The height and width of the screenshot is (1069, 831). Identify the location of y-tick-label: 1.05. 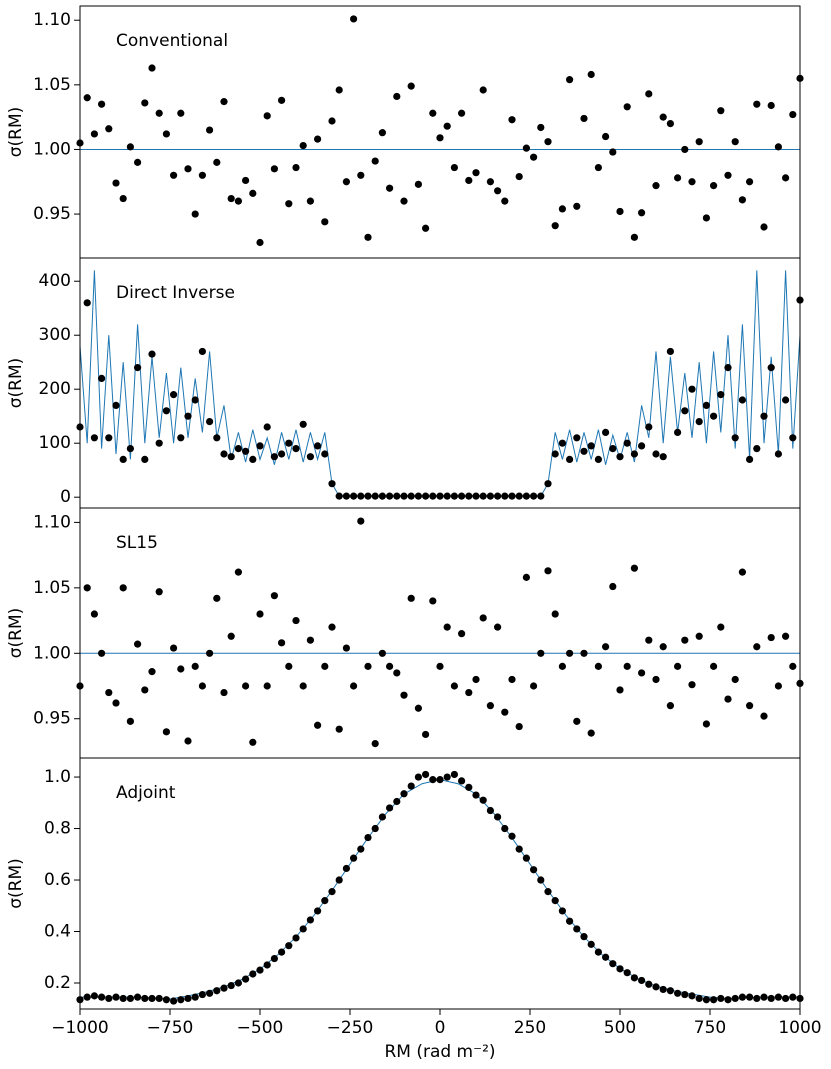
(52, 85).